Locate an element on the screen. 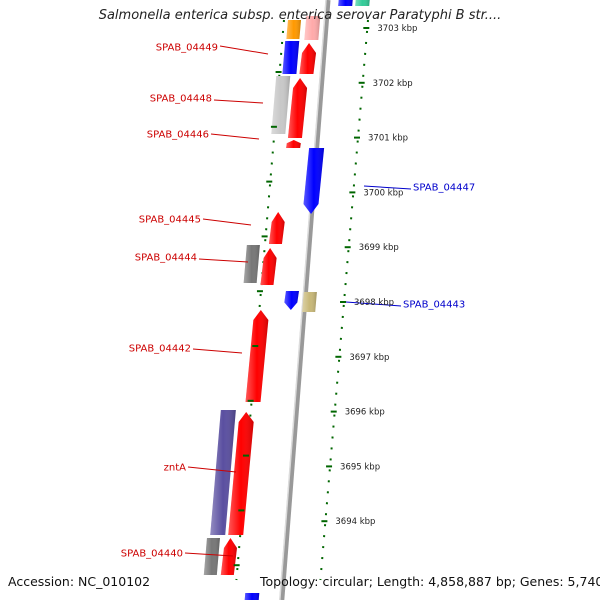 The width and height of the screenshot is (600, 600). gene-SPAB-04440-gray-shade is located at coordinates (211, 556).